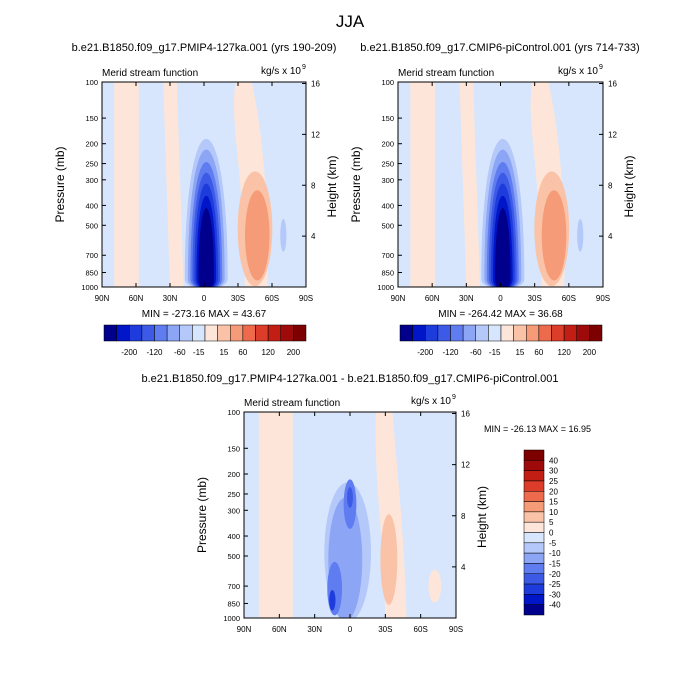  I want to click on colorbar-label: 25, so click(553, 481).